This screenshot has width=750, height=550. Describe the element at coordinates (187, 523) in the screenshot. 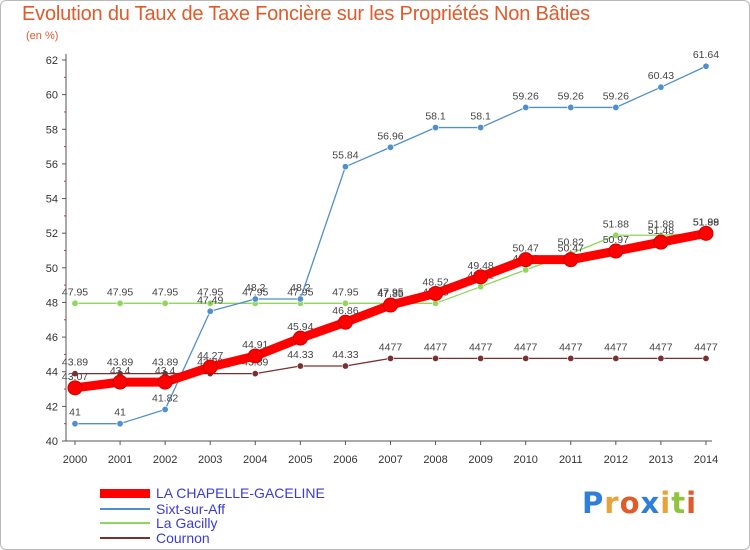

I see `legend-label: La Gacilly` at that location.